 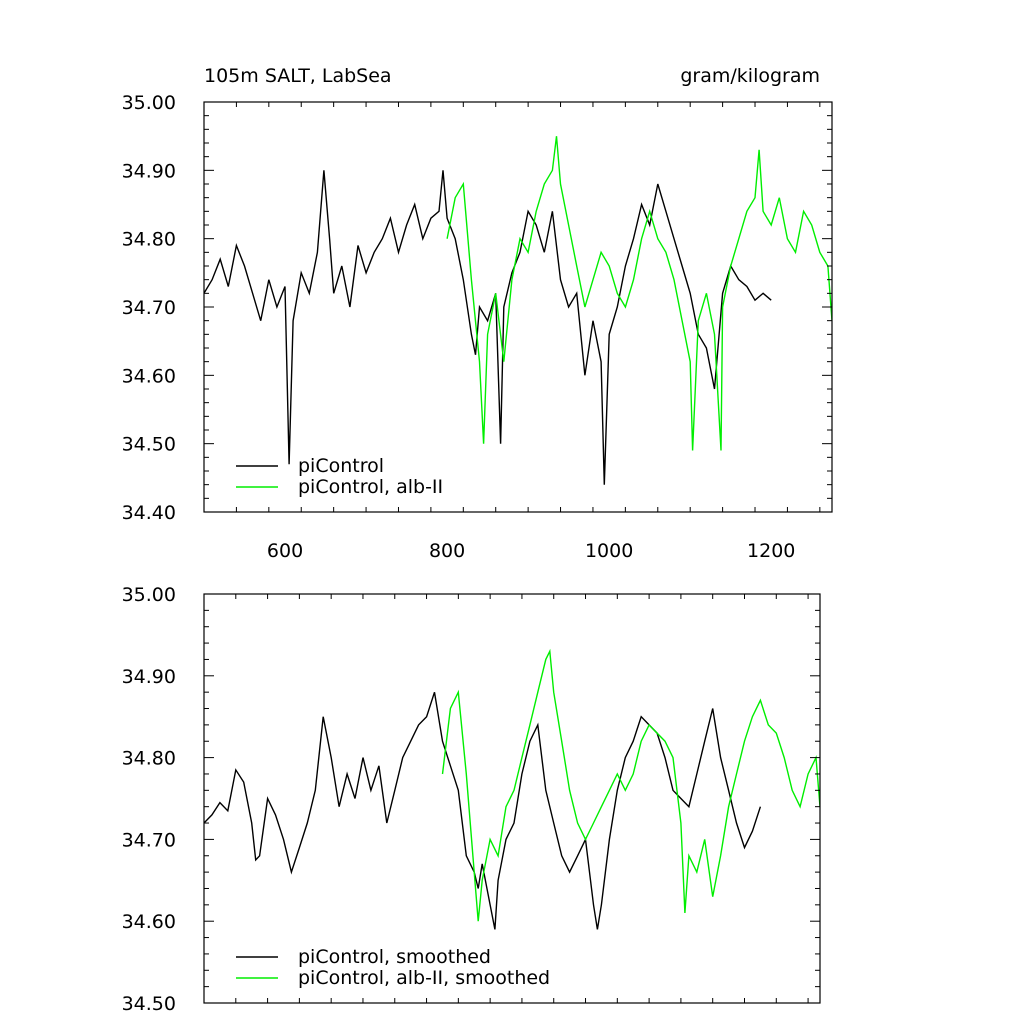 I want to click on top-xtick-label: 600, so click(x=285, y=551).